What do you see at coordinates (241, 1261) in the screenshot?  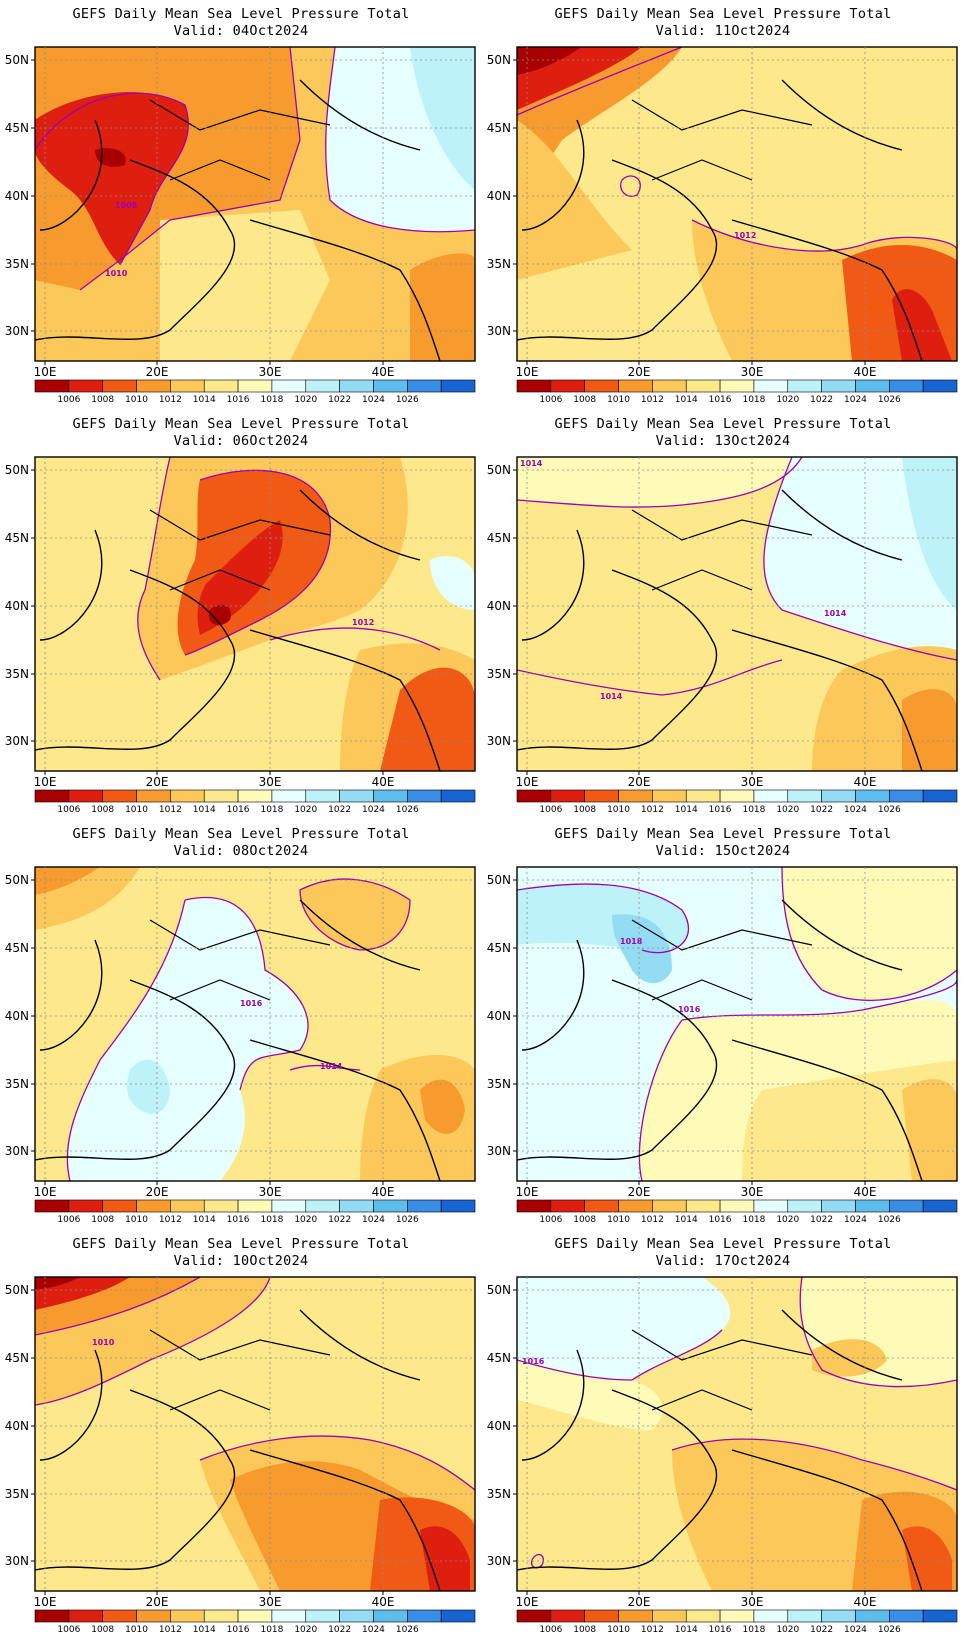 I see `panel-valid-date: Valid: 10Oct2024` at bounding box center [241, 1261].